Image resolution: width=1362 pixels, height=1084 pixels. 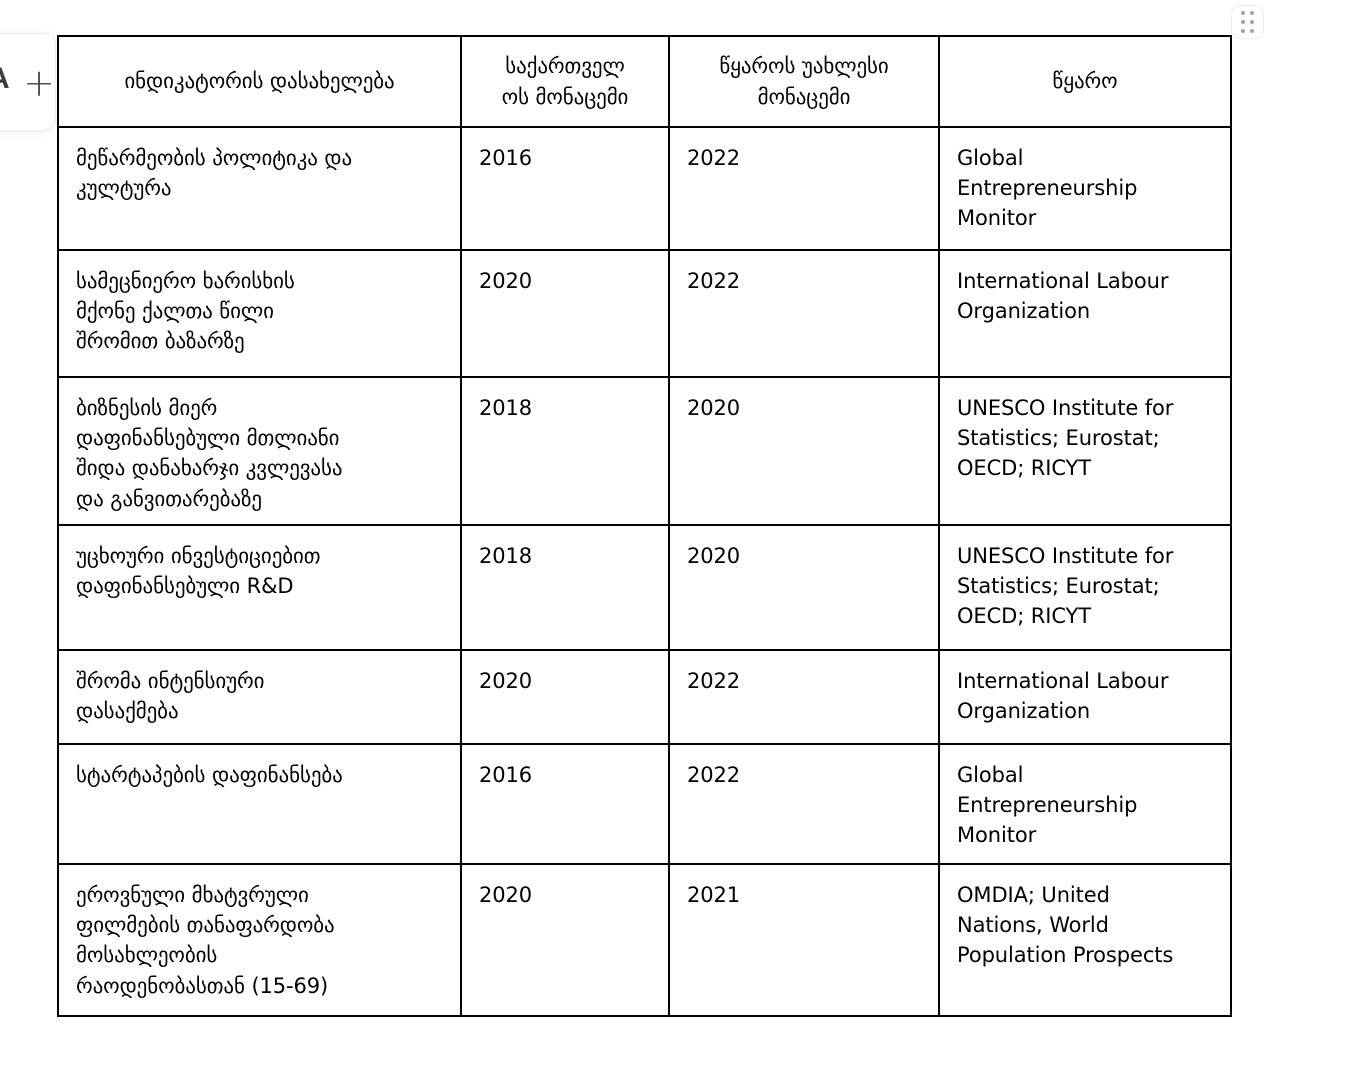 I want to click on grip-dots-icon, so click(x=1247, y=22).